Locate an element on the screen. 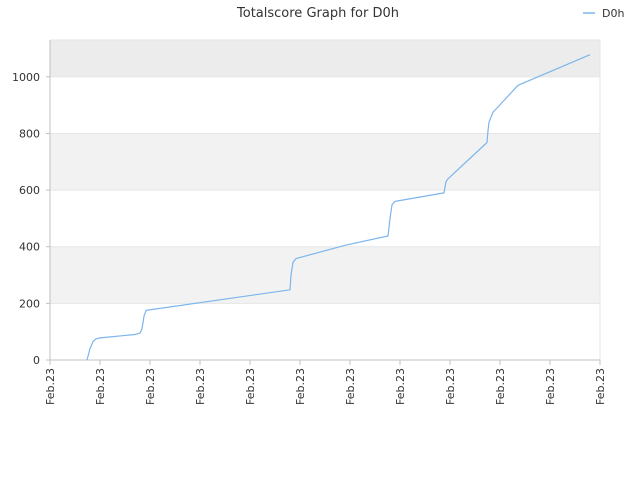 The image size is (640, 480). y-tick-label: 200 is located at coordinates (29, 303).